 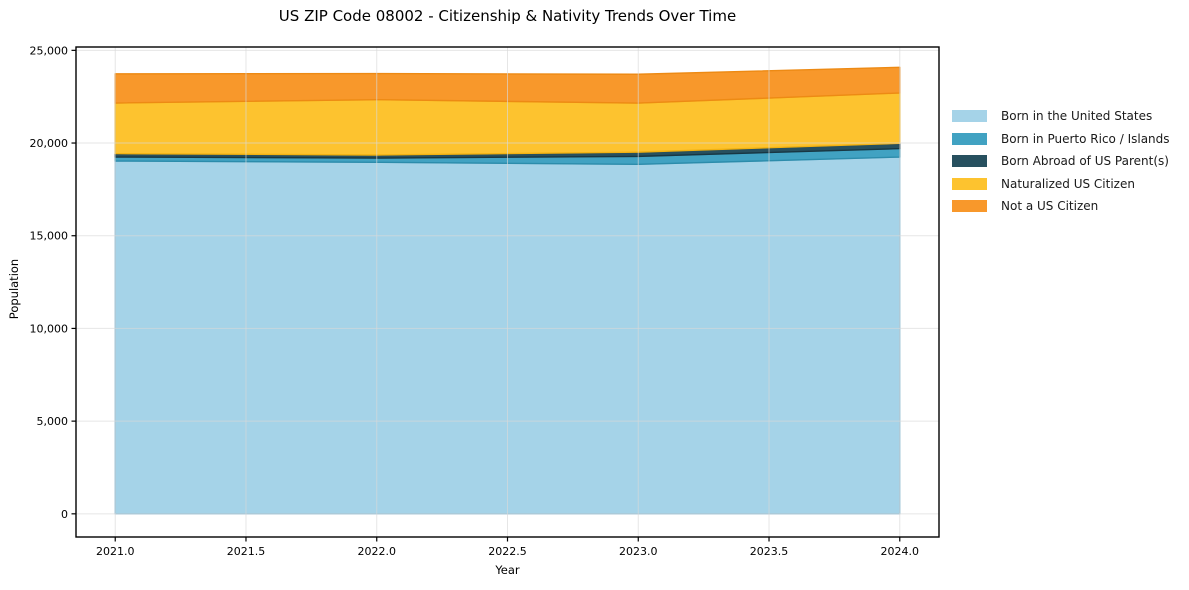 What do you see at coordinates (73, 282) in the screenshot?
I see `y-ticks` at bounding box center [73, 282].